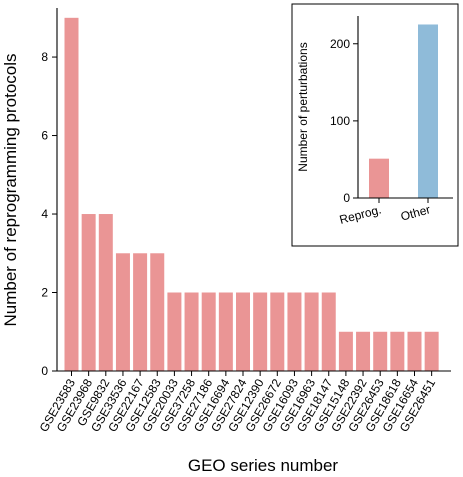 The image size is (463, 477). What do you see at coordinates (340, 44) in the screenshot?
I see `inset-y-tick-label: 200` at bounding box center [340, 44].